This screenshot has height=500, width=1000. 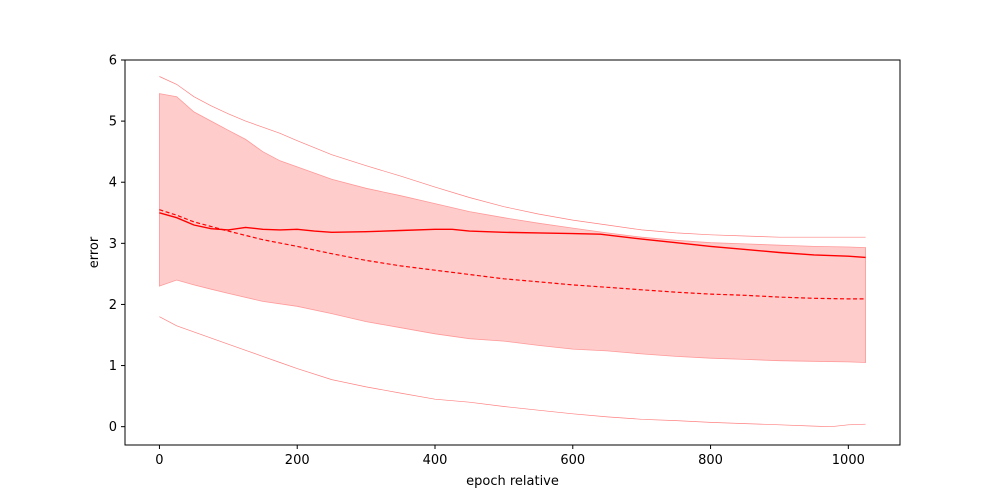 What do you see at coordinates (113, 61) in the screenshot?
I see `y-tick-label: 6` at bounding box center [113, 61].